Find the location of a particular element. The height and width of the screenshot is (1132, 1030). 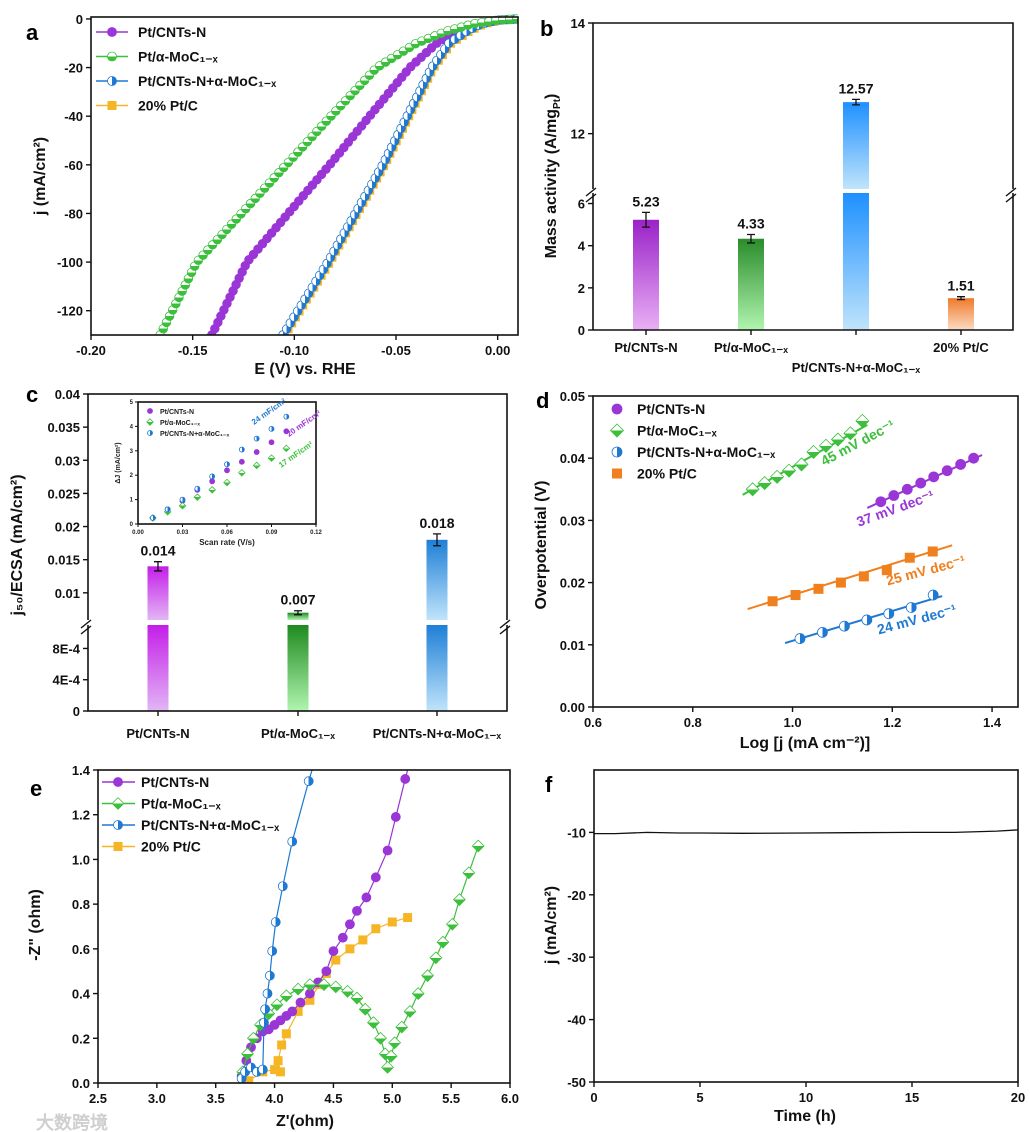

x-tick-label: 15 is located at coordinates (912, 1097).